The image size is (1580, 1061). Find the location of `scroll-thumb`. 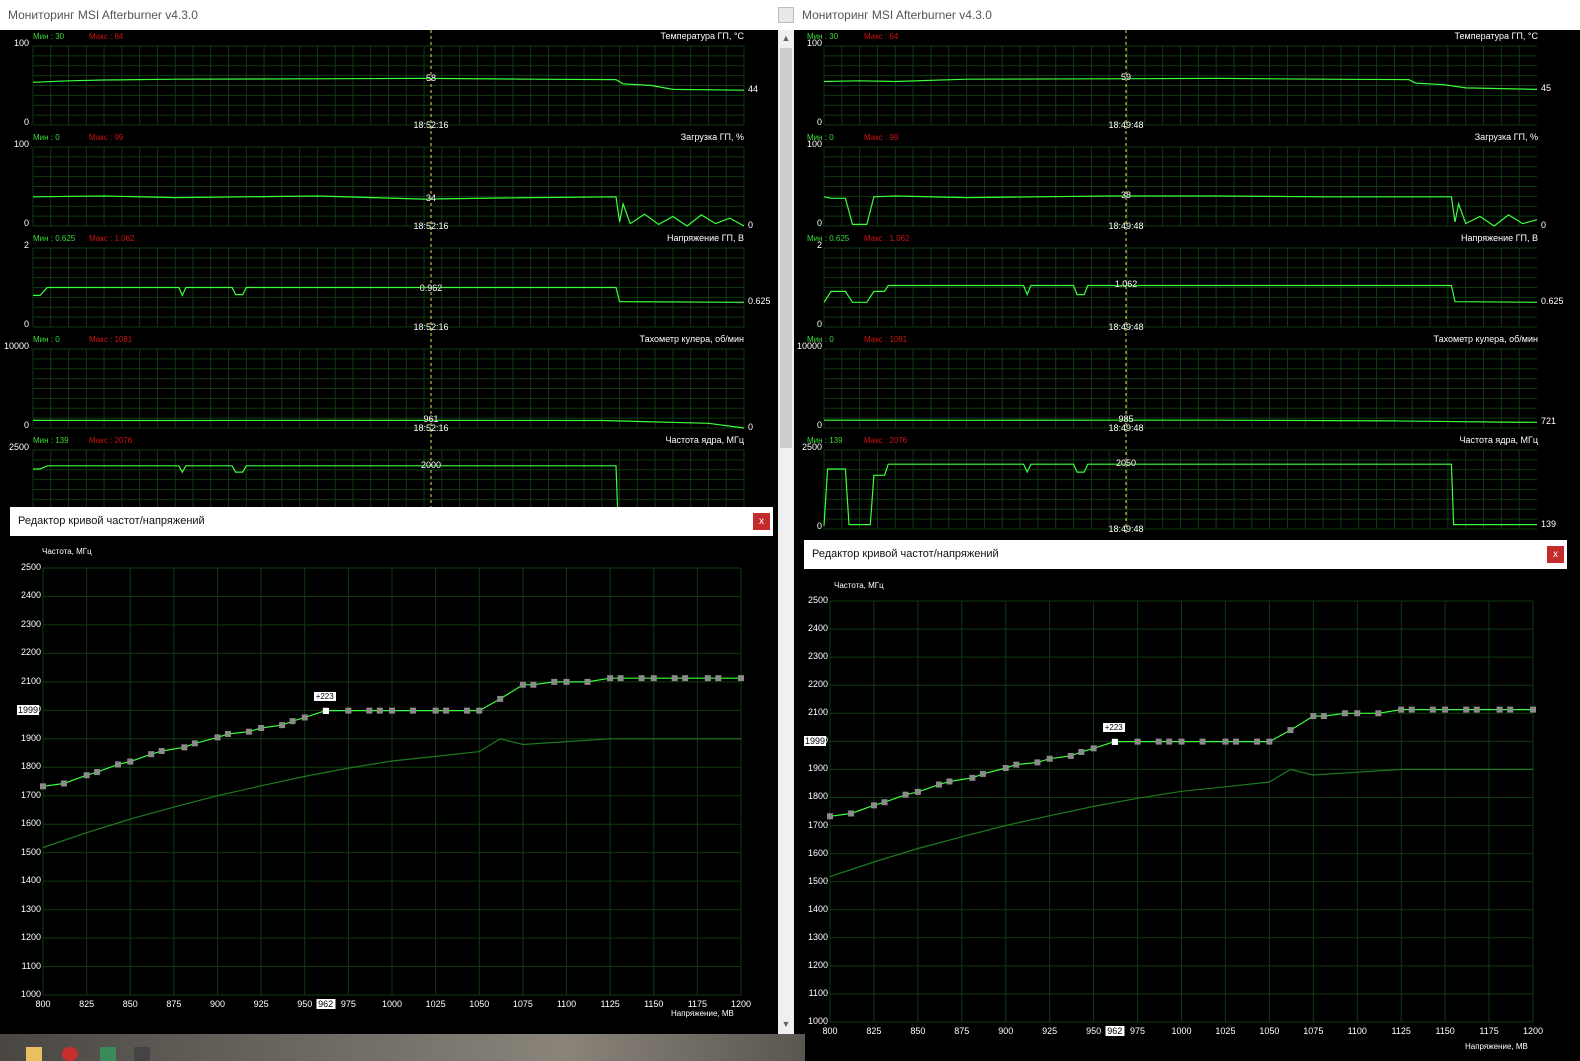

scroll-thumb is located at coordinates (786, 248).